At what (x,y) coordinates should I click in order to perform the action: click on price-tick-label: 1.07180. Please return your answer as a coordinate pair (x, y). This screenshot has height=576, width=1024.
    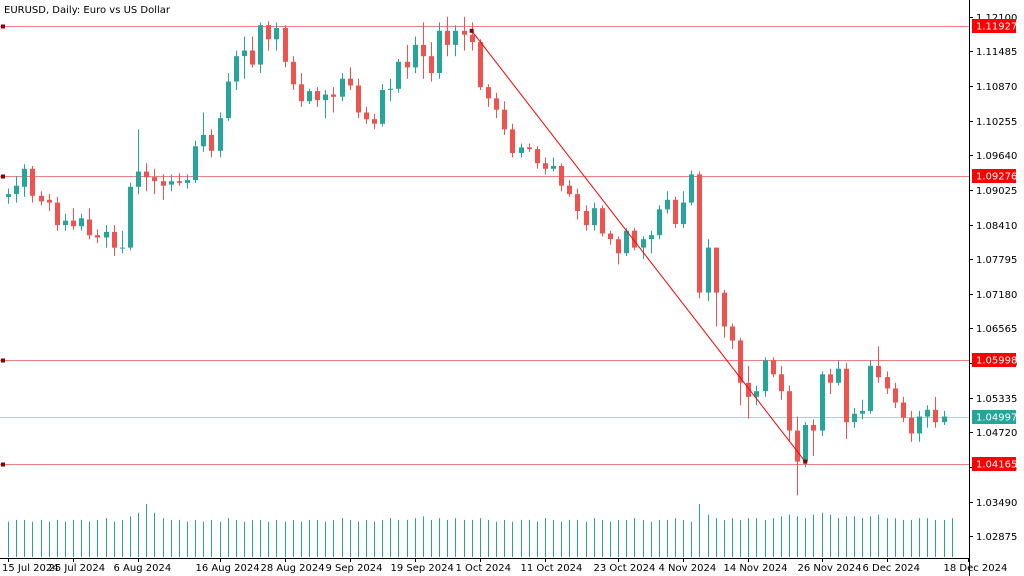
    Looking at the image, I should click on (996, 295).